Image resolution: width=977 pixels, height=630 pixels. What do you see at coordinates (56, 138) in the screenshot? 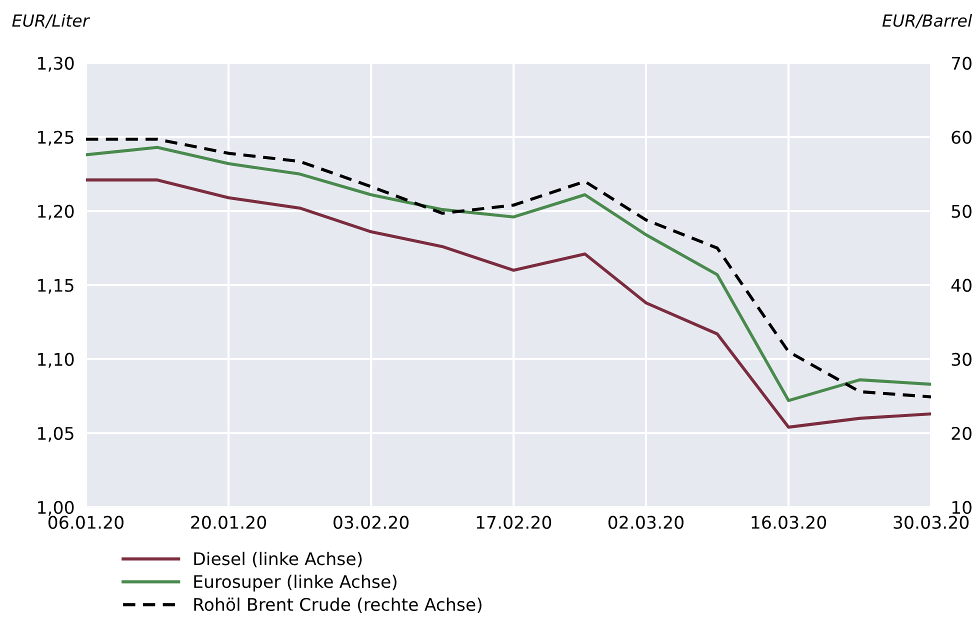
I see `y-tick-label: 1,25` at bounding box center [56, 138].